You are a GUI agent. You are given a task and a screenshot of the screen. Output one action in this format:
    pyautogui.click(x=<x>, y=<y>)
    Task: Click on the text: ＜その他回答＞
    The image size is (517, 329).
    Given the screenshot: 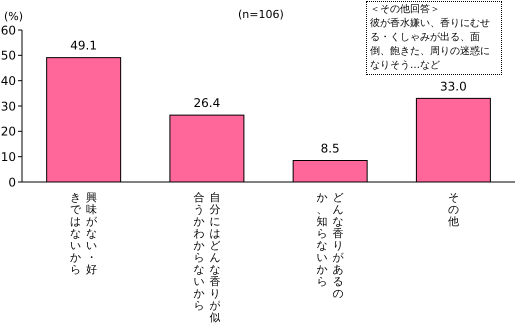 What is the action you would take?
    pyautogui.click(x=405, y=10)
    